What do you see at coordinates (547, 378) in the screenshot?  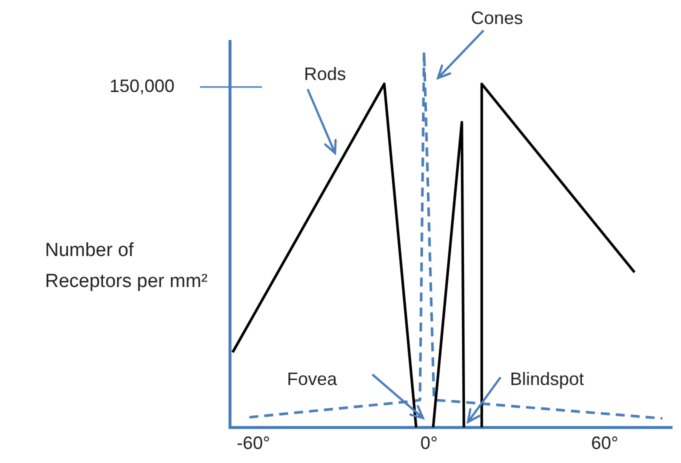 I see `annotation: Blindspot` at bounding box center [547, 378].